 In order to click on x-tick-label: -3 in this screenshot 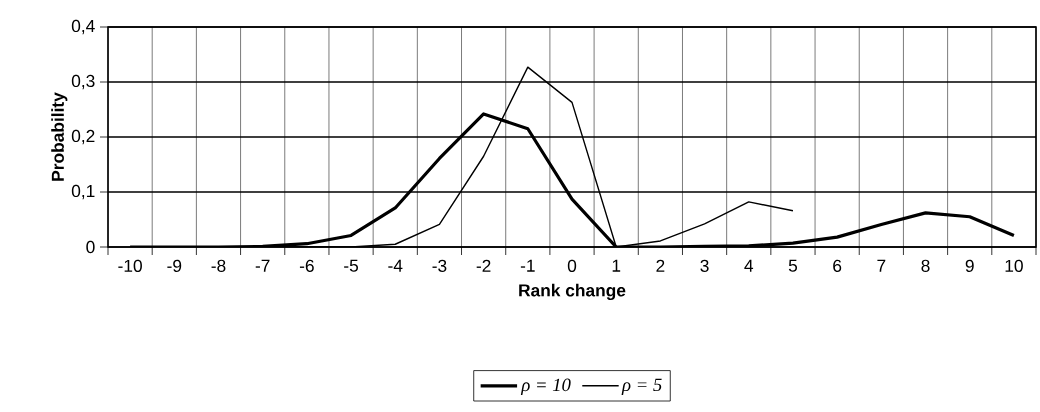, I will do `click(439, 265)`.